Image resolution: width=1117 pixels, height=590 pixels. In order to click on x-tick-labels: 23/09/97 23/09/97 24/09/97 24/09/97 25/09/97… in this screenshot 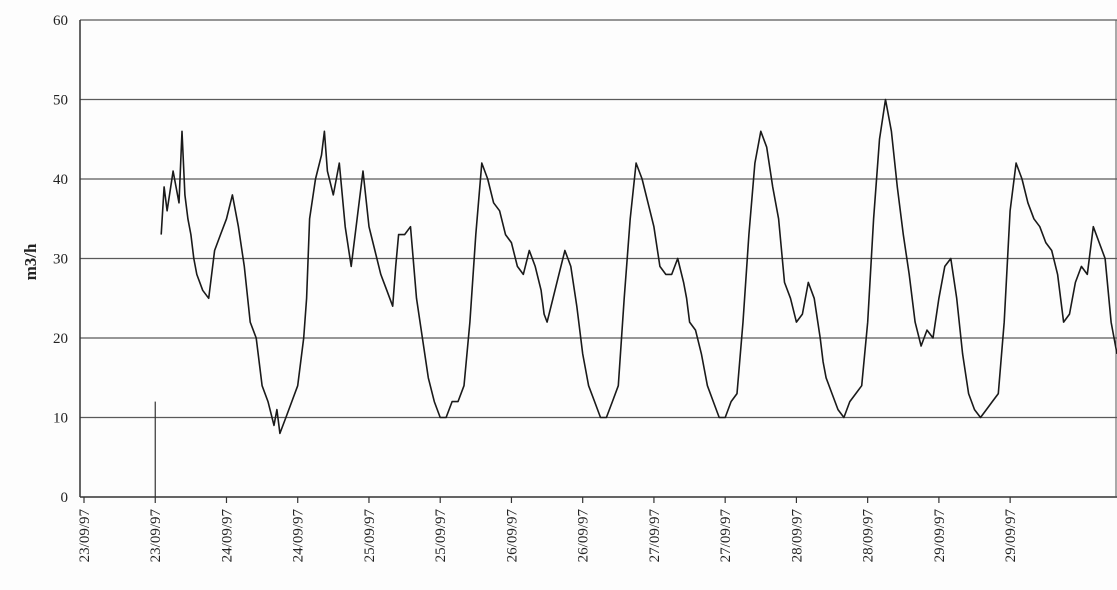, I will do `click(548, 536)`.